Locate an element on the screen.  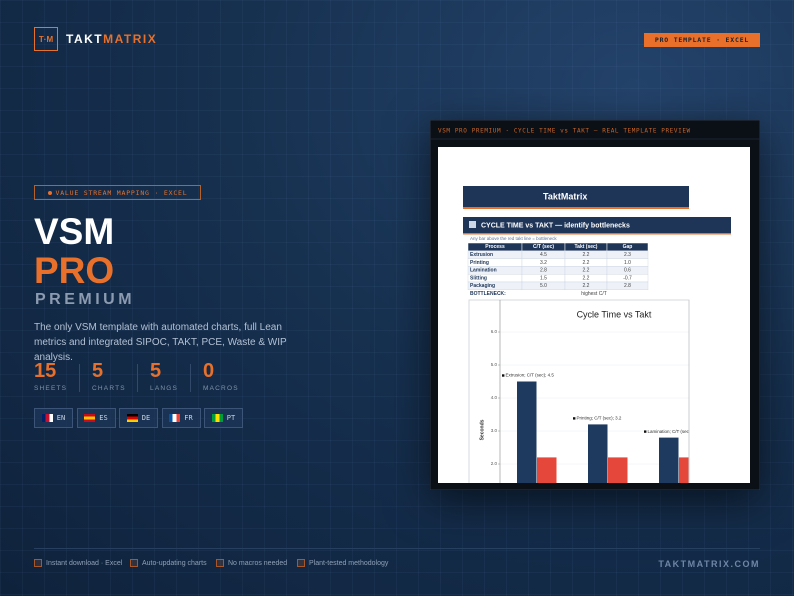
axis-label: Seconds is located at coordinates (482, 429).